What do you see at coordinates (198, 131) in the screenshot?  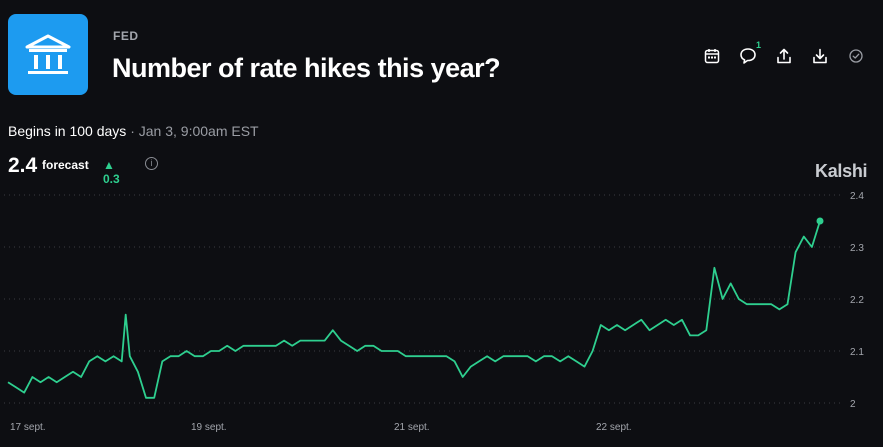 I see `begins-date: Jan 3, 9:00am EST` at bounding box center [198, 131].